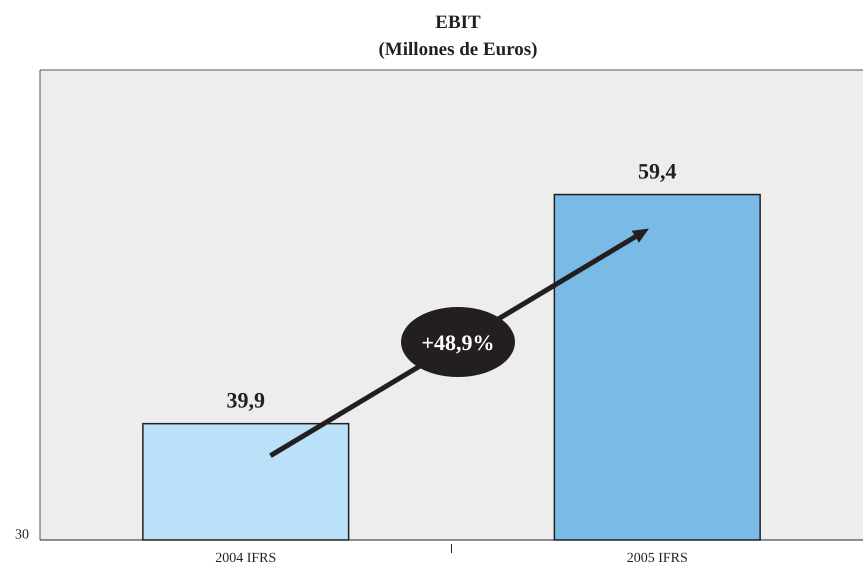 The height and width of the screenshot is (566, 863). Describe the element at coordinates (245, 558) in the screenshot. I see `x-tick-label: 2004 IFRS` at that location.